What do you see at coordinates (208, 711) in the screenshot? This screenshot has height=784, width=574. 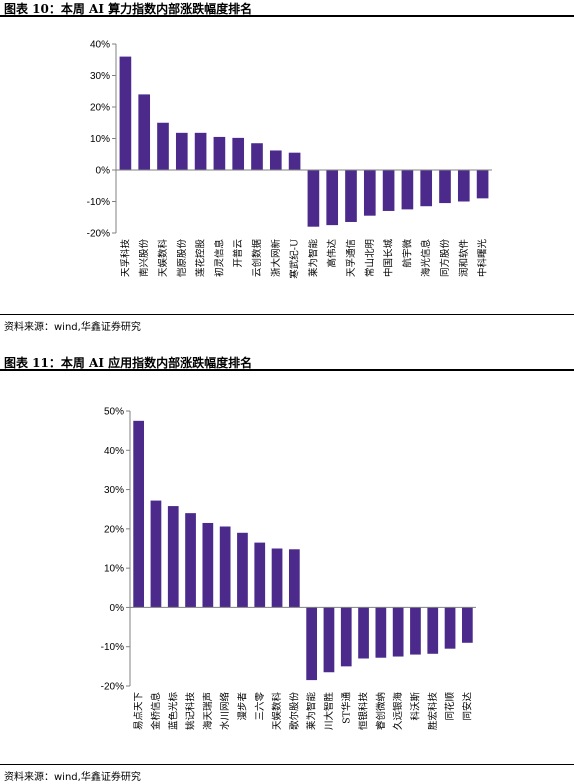 I see `category-label: 海天瑞声` at bounding box center [208, 711].